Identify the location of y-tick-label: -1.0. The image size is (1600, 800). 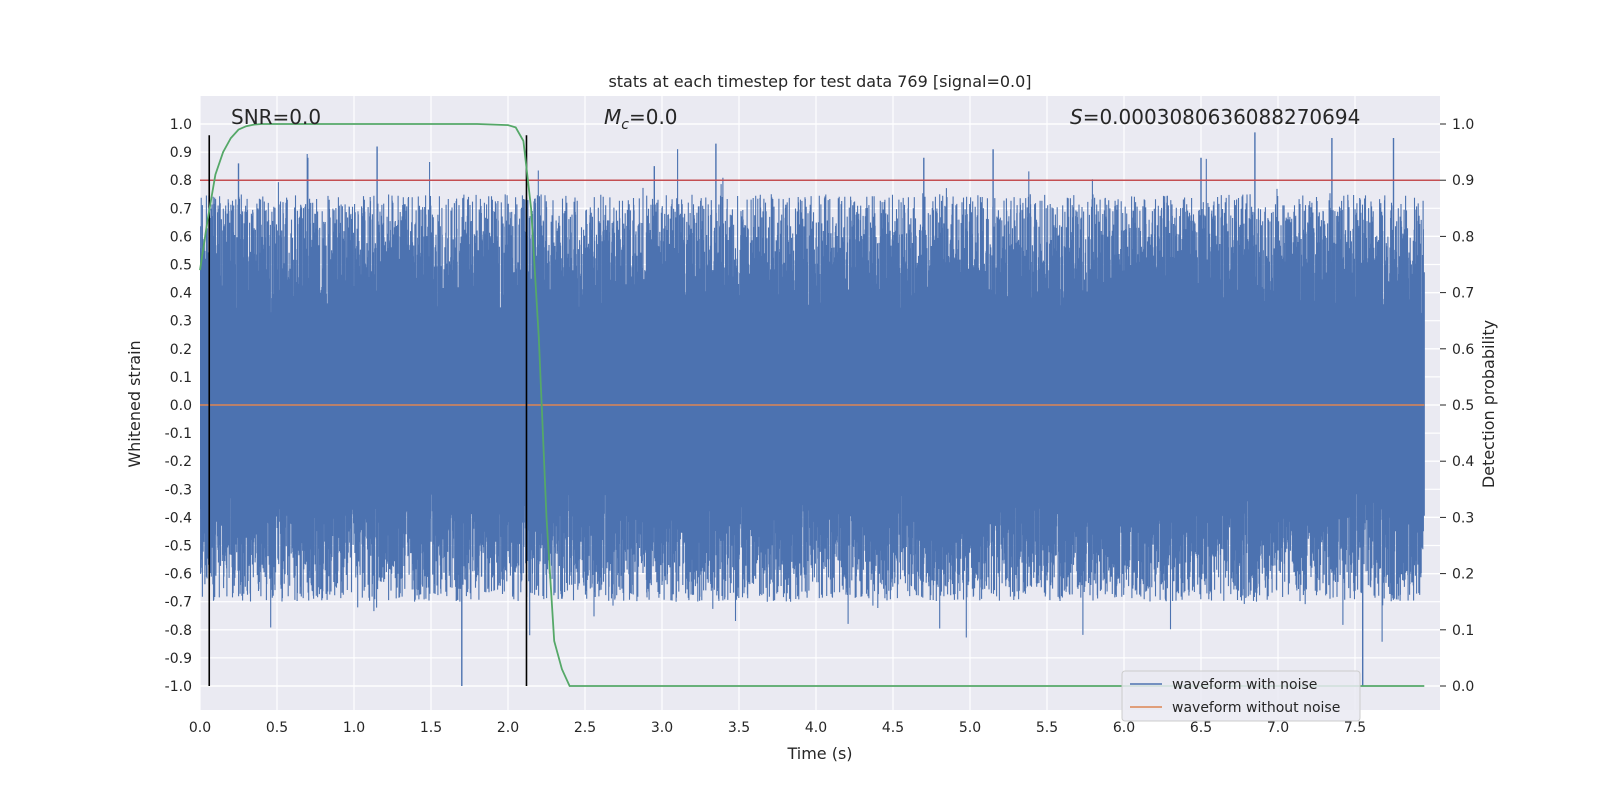
(178, 687).